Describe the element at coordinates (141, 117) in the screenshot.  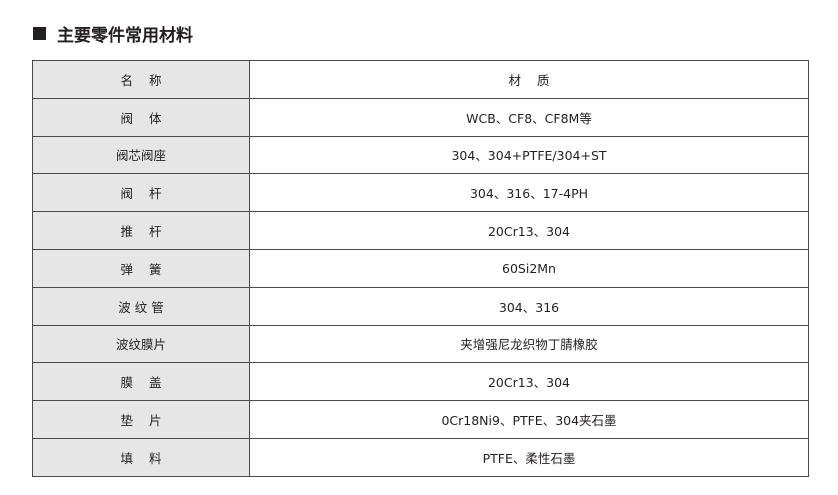
I see `part-name: 阀 体` at that location.